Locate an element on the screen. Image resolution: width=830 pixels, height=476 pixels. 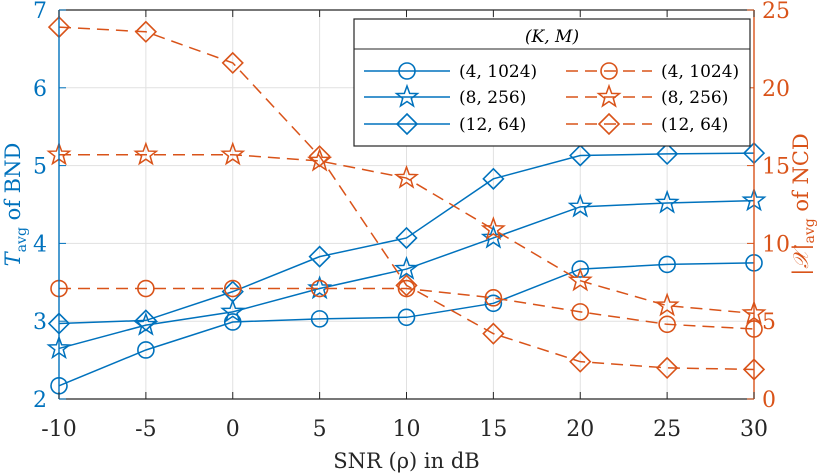
right-y-tick-label: 10 is located at coordinates (776, 244).